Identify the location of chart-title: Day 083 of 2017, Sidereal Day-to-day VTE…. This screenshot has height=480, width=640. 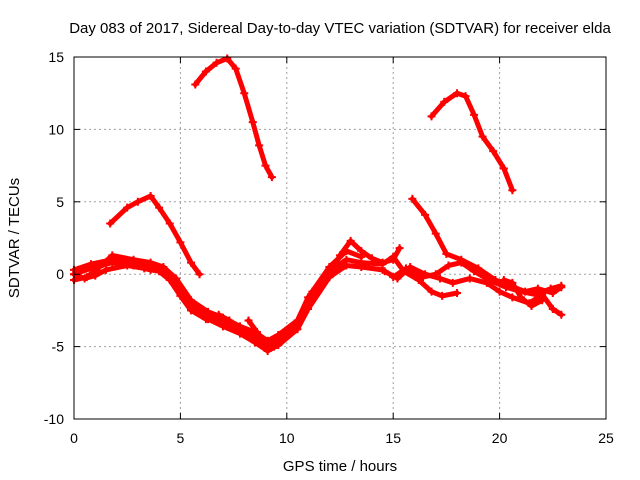
(340, 28).